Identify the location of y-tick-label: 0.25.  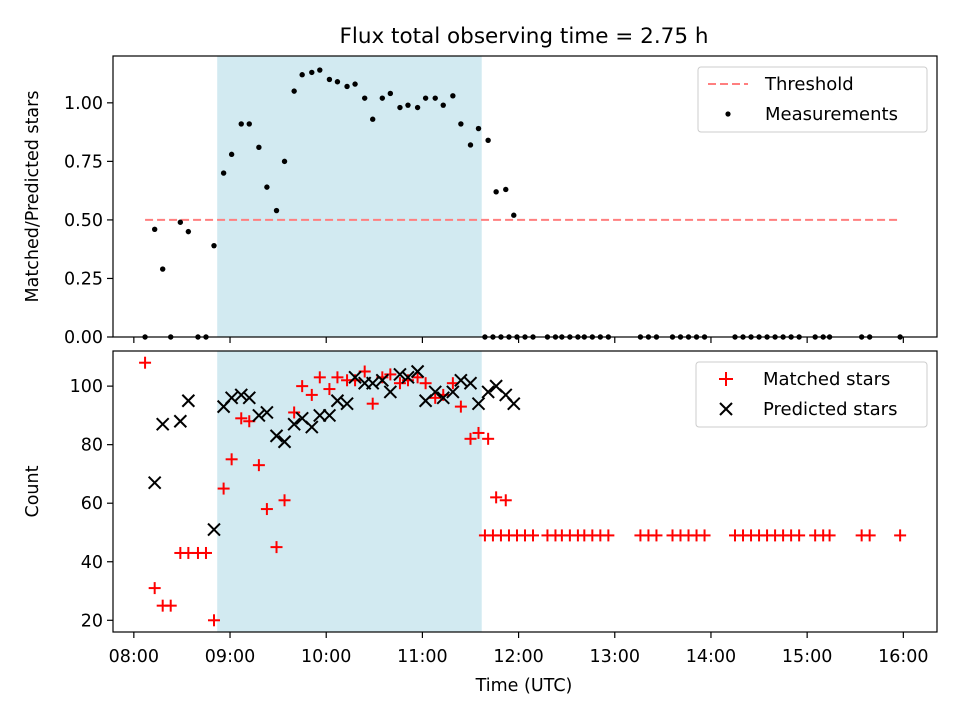
(83, 279).